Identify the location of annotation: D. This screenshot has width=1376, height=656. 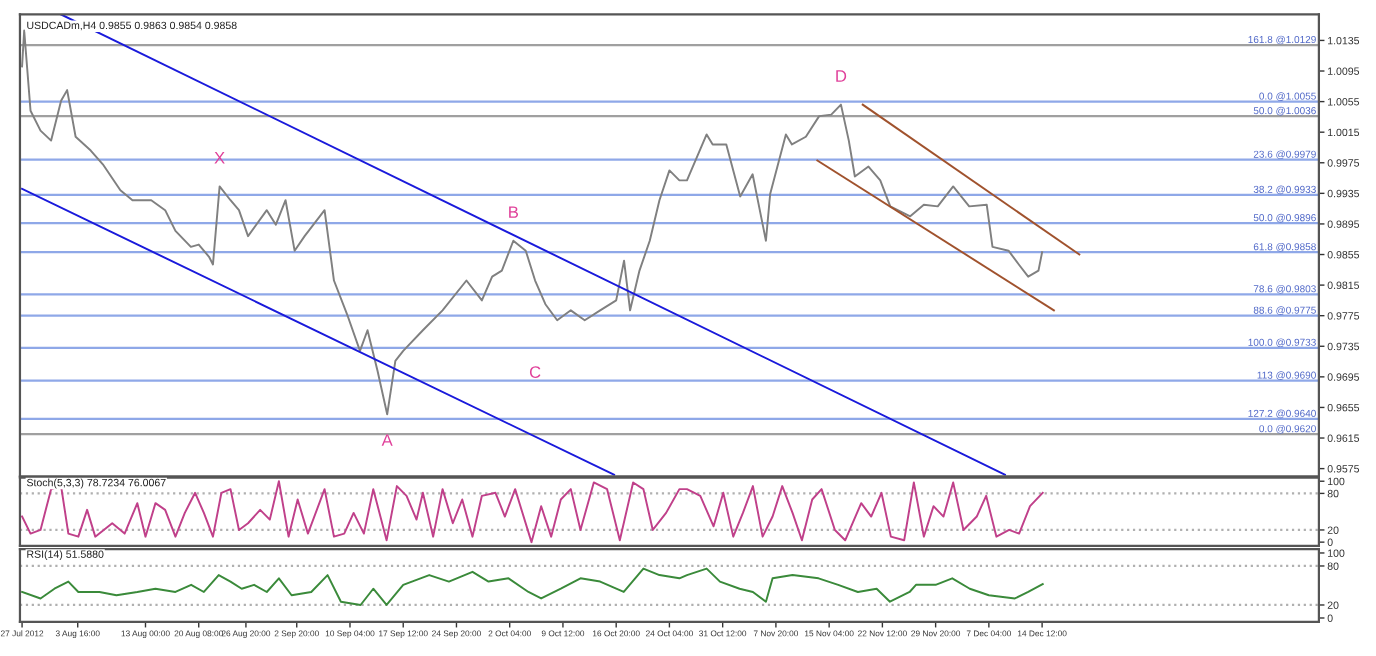
(841, 76).